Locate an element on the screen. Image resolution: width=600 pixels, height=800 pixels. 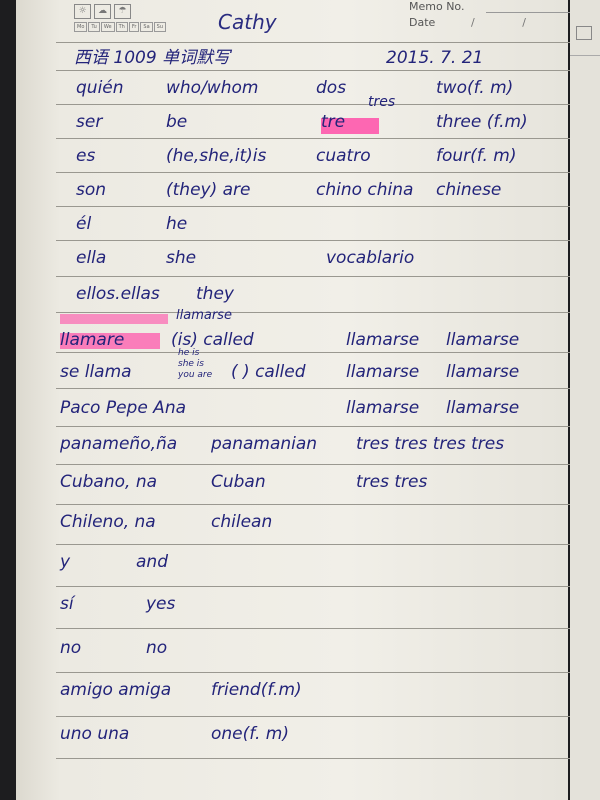
weekday-boxes: Mo Tu We Th Fr Sa Su is located at coordinates (120, 27).